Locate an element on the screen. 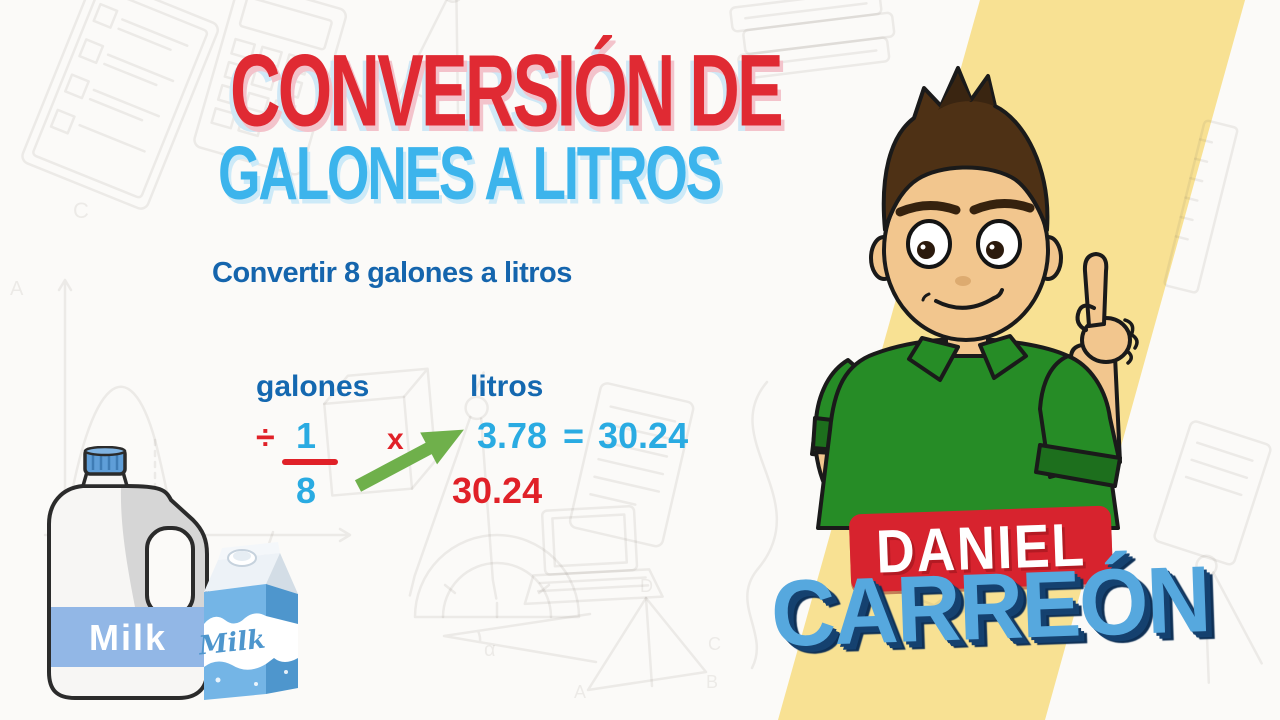 This screenshot has width=1280, height=720. channel-logo: DANIEL CARREÓN is located at coordinates (985, 605).